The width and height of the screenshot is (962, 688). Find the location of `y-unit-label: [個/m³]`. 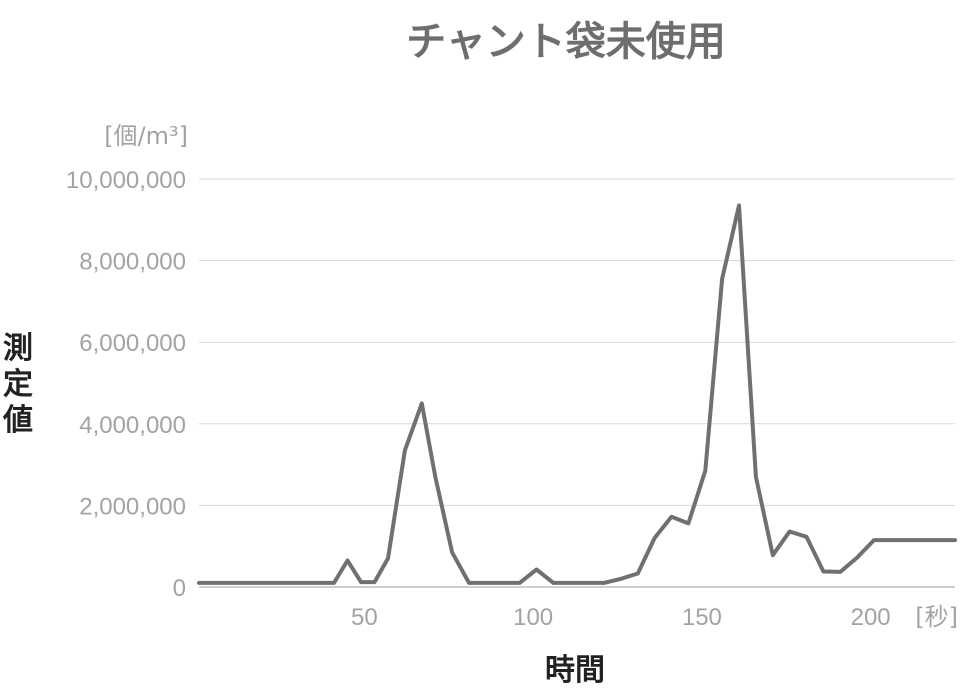

y-unit-label: [個/m³] is located at coordinates (146, 136).